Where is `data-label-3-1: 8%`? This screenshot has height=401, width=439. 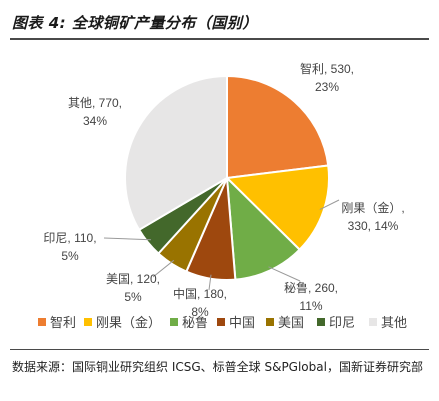 data-label-3-1: 8% is located at coordinates (200, 312).